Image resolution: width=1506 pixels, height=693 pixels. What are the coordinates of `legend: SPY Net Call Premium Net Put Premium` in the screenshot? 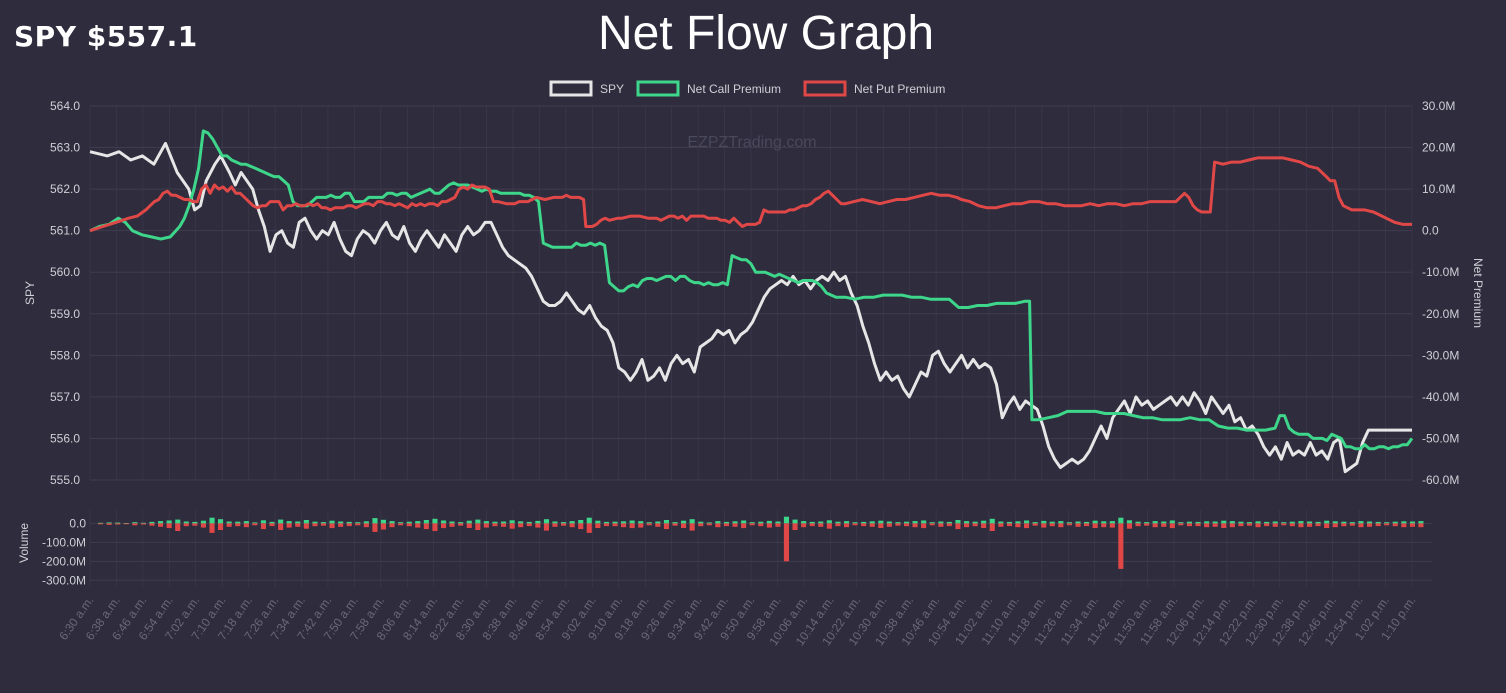 It's located at (747, 88).